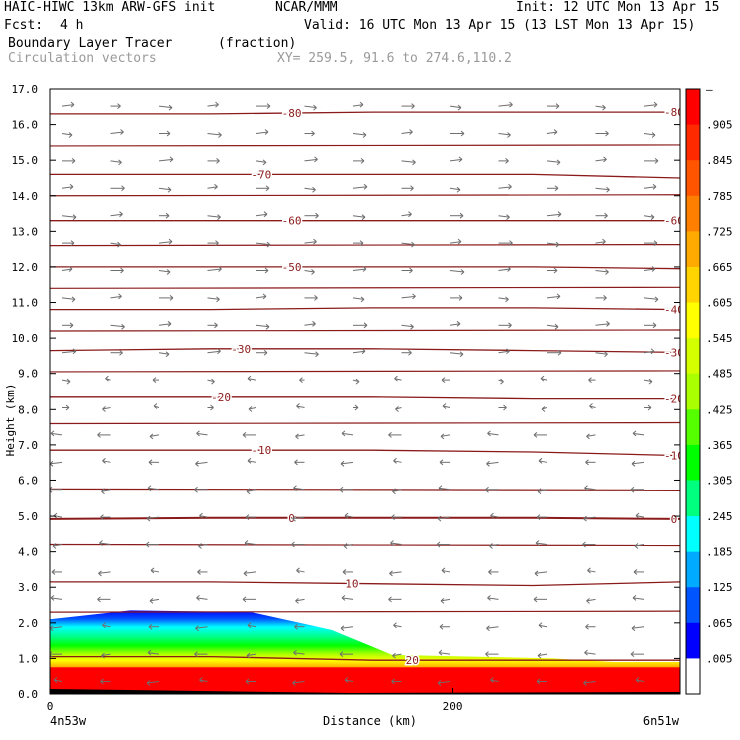 The image size is (740, 740). What do you see at coordinates (261, 174) in the screenshot?
I see `isotherm-label: -70` at bounding box center [261, 174].